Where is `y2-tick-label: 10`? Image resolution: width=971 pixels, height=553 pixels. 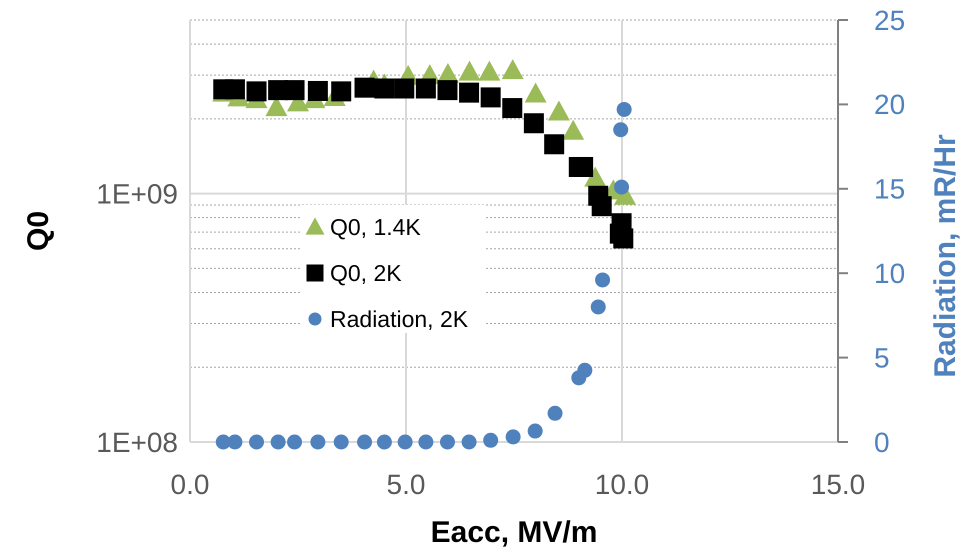
y2-tick-label: 10 is located at coordinates (890, 273).